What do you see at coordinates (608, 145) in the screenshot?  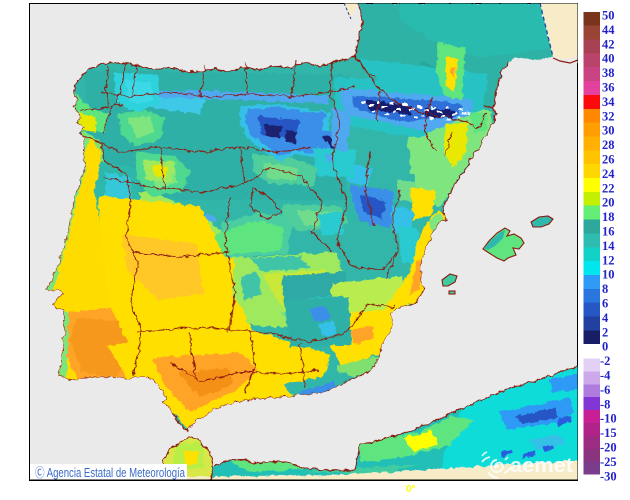 I see `svg-text: 28` at bounding box center [608, 145].